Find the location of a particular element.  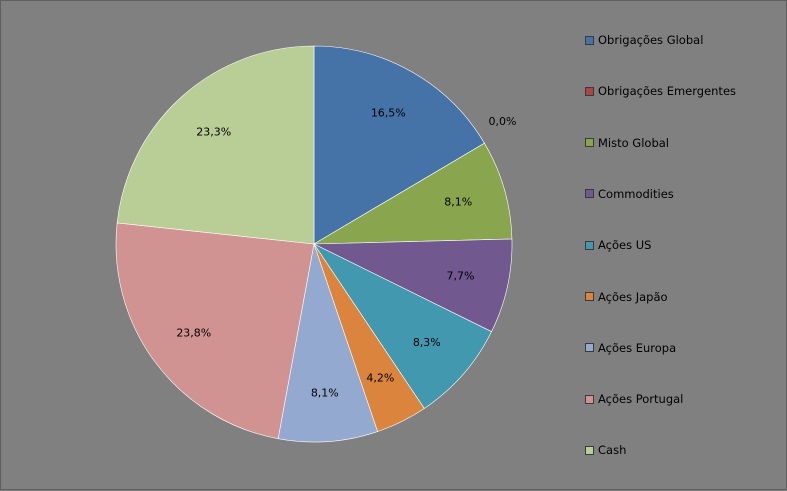

legend-label: Ações US is located at coordinates (625, 245).